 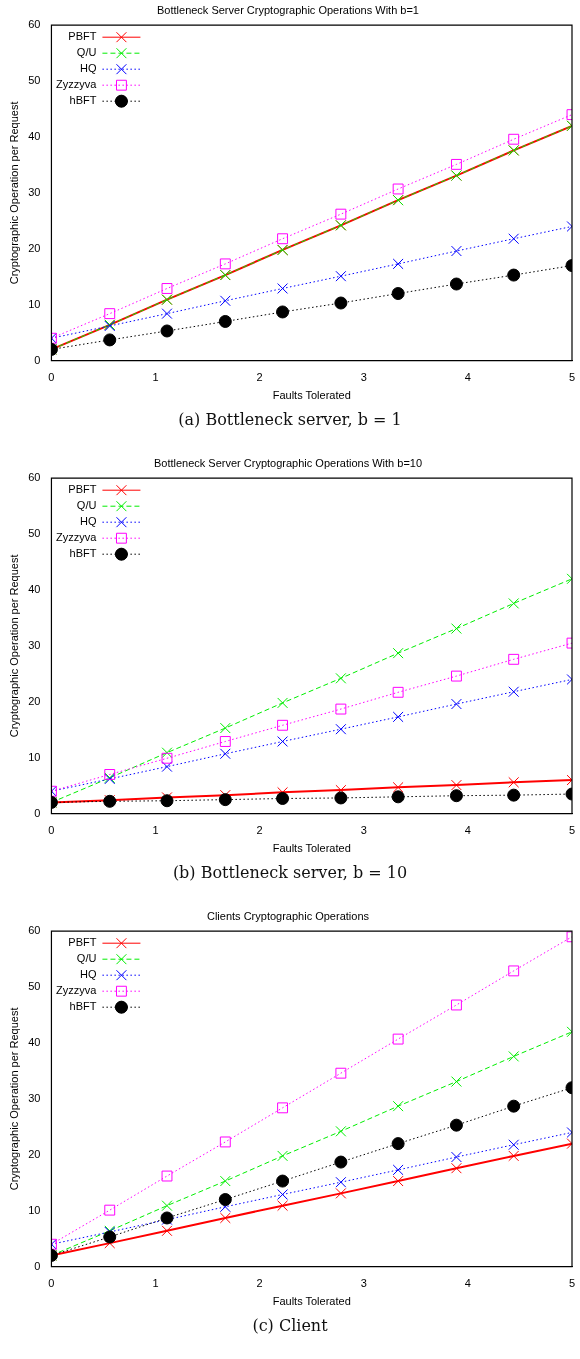 I want to click on text: (c) Client, so click(x=290, y=1325).